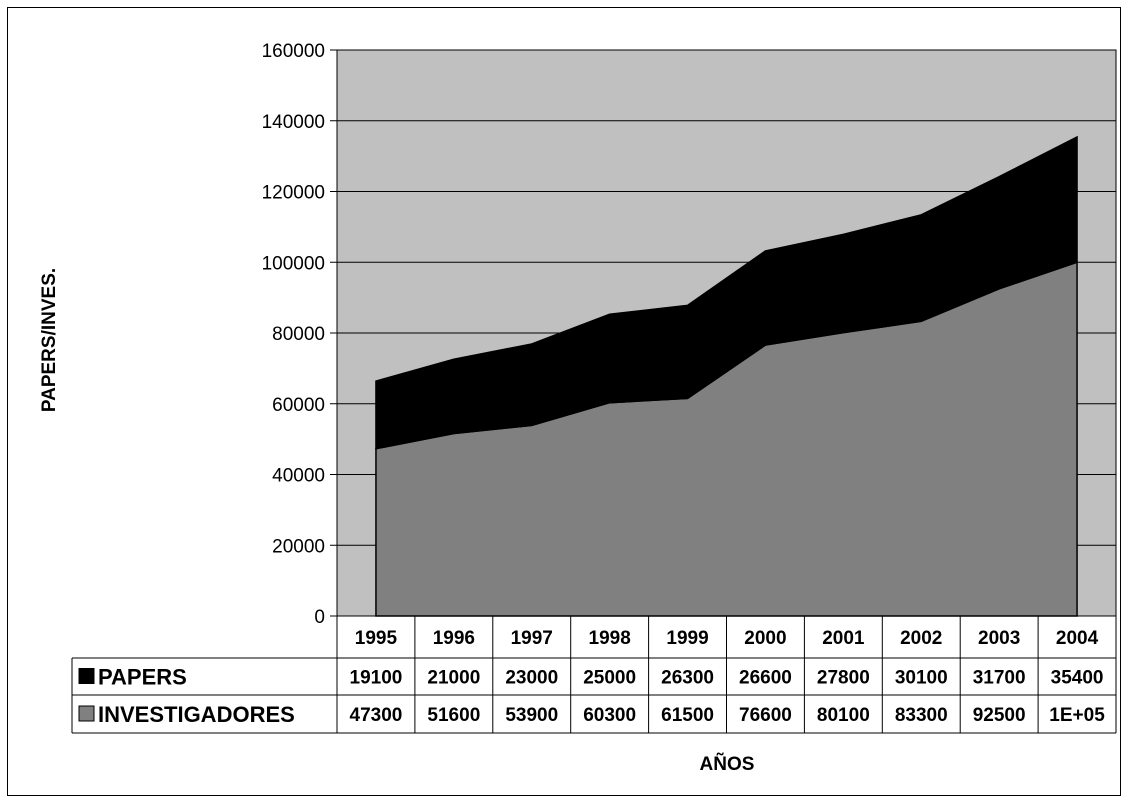  Describe the element at coordinates (293, 51) in the screenshot. I see `y-tick-label: 160000` at that location.